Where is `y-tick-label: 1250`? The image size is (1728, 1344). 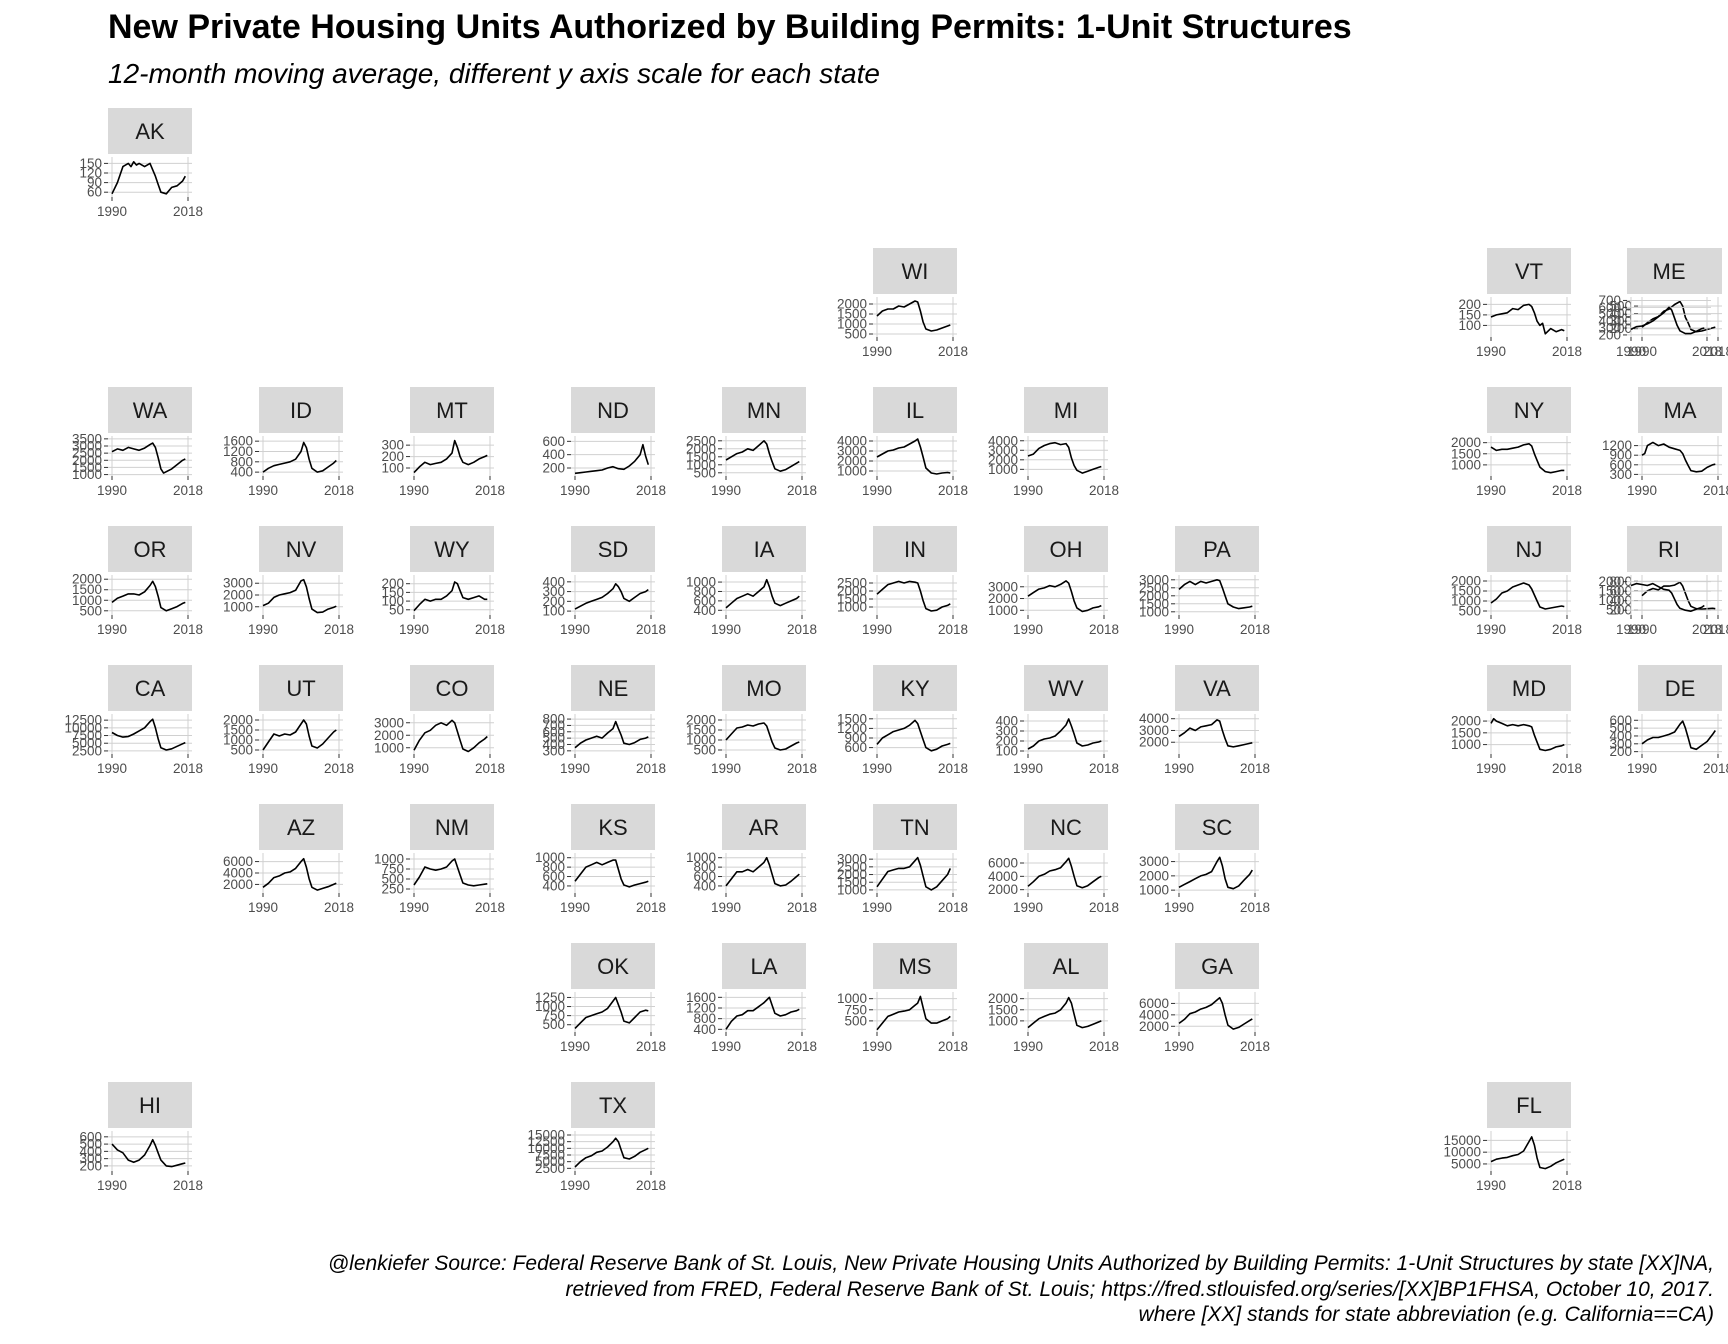 y-tick-label: 1250 is located at coordinates (550, 997).